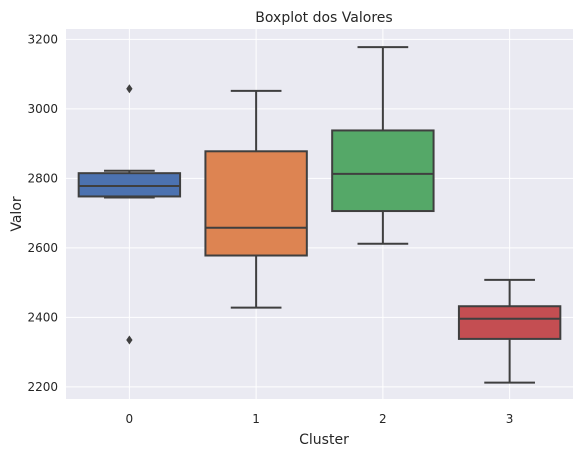 The height and width of the screenshot is (457, 583). What do you see at coordinates (130, 419) in the screenshot?
I see `x-tick-label: 0` at bounding box center [130, 419].